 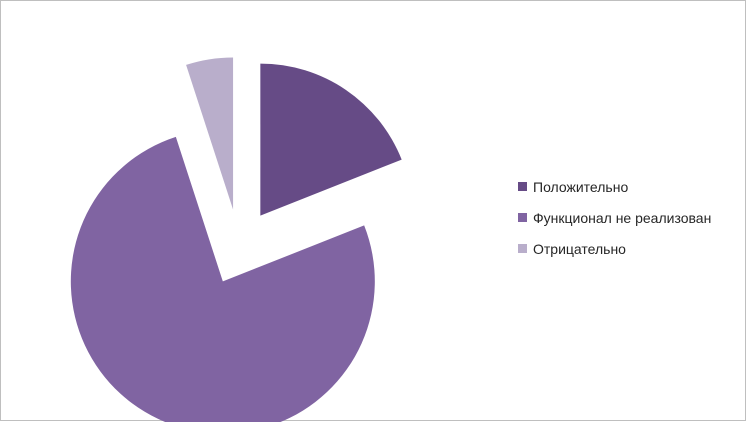 What do you see at coordinates (522, 217) in the screenshot?
I see `legend-swatch-not-implemented` at bounding box center [522, 217].